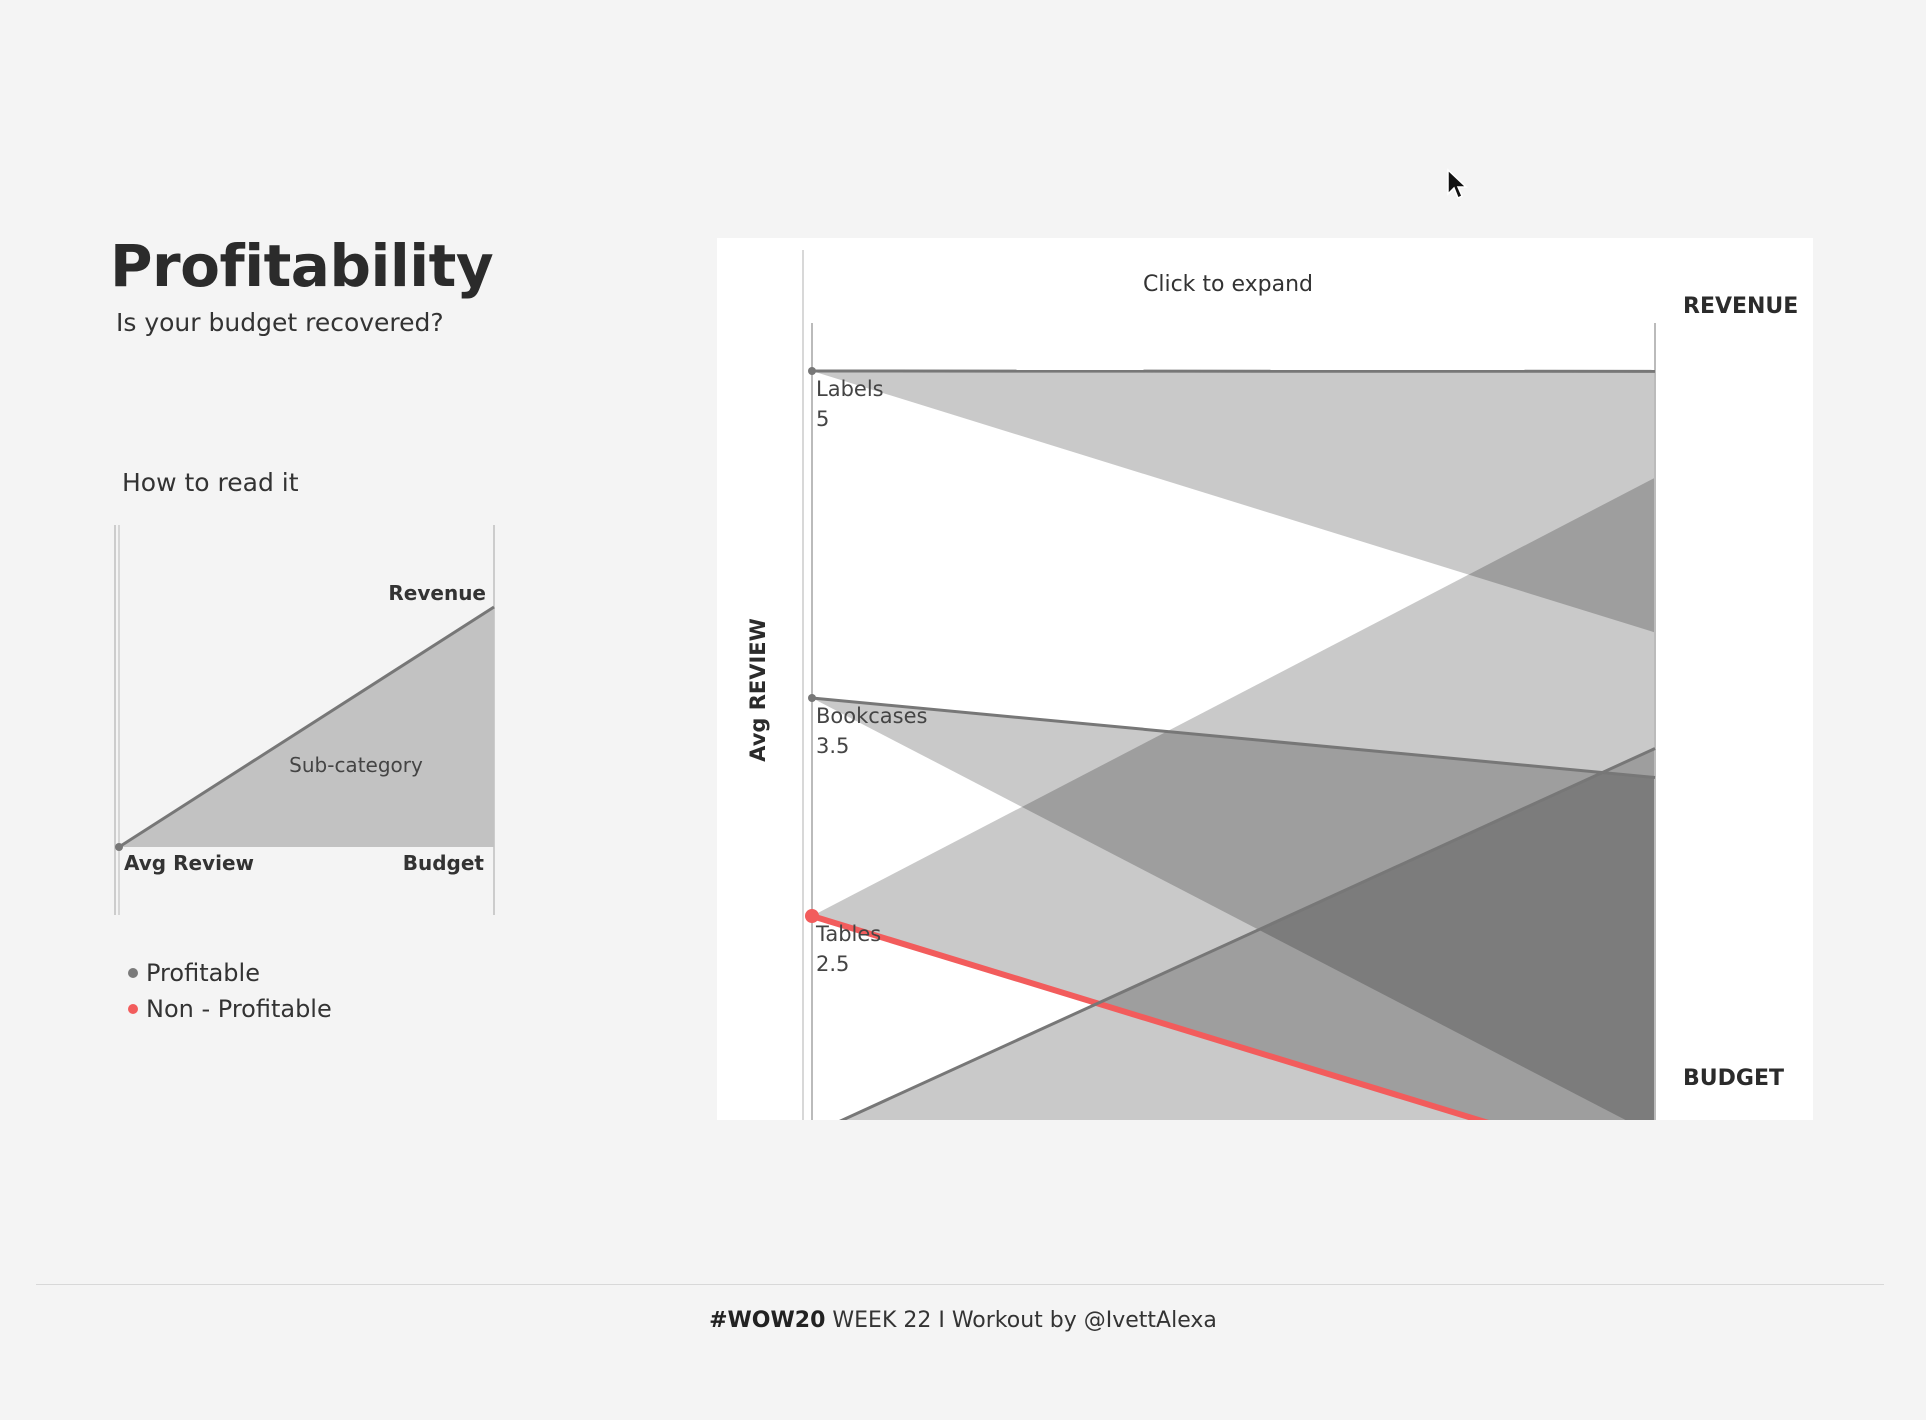 Image resolution: width=1926 pixels, height=1420 pixels. Describe the element at coordinates (1740, 306) in the screenshot. I see `revenue-axis-label: REVENUE` at that location.